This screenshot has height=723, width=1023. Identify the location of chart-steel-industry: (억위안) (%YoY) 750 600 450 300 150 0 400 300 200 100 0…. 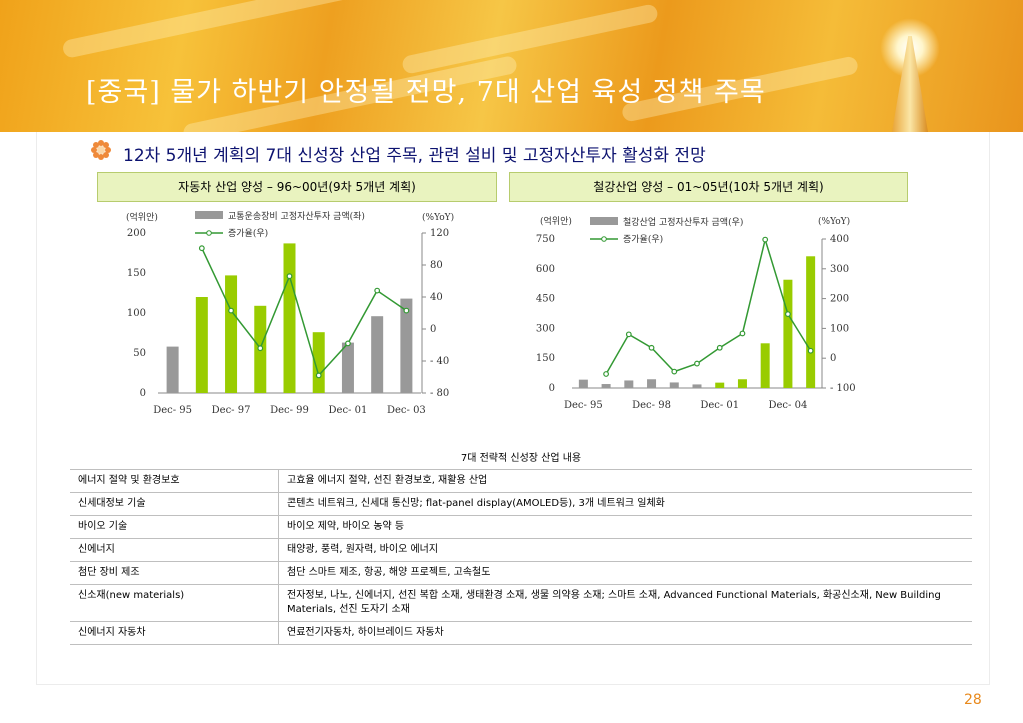
(696, 313).